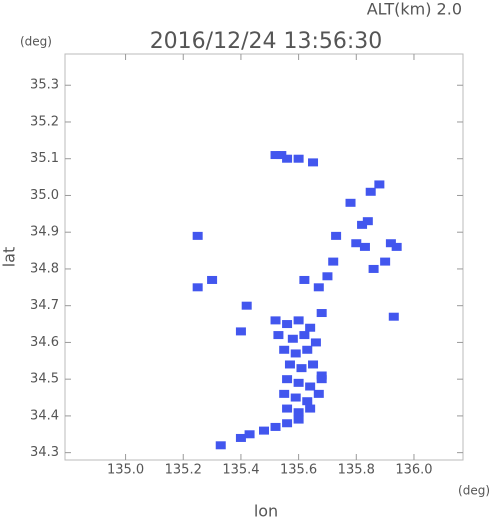 This screenshot has height=521, width=491. Describe the element at coordinates (413, 470) in the screenshot. I see `x-tick-label: 136.0` at that location.